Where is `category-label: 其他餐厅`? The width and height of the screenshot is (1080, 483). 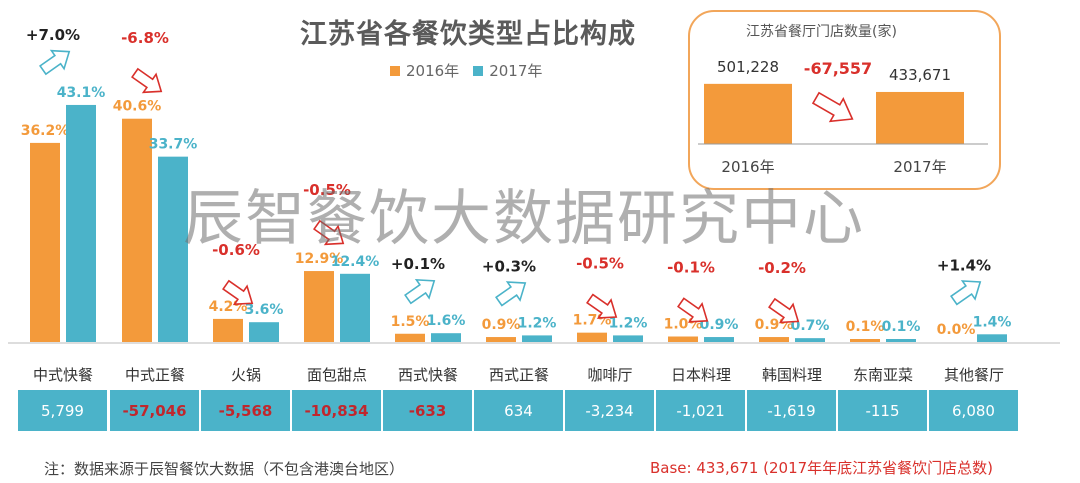 category-label: 其他餐厅 is located at coordinates (973, 375).